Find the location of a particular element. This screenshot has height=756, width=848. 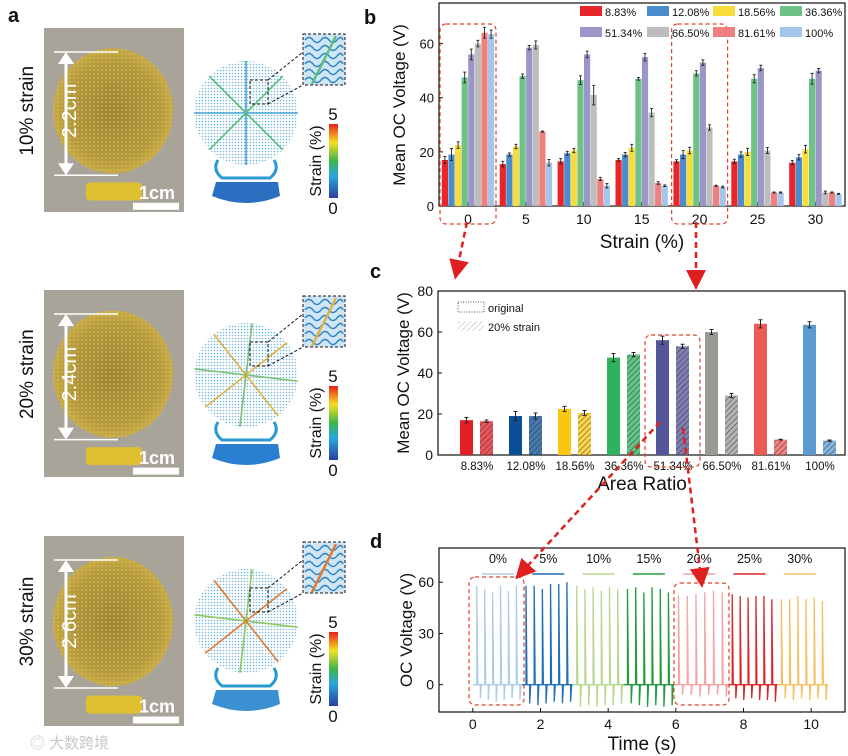

colorbar is located at coordinates (333, 161).